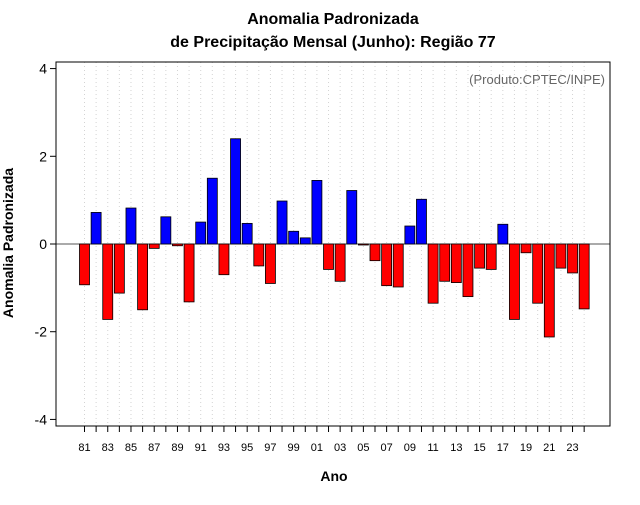 This screenshot has height=505, width=640. What do you see at coordinates (340, 448) in the screenshot?
I see `x-tick-label: 03` at bounding box center [340, 448].